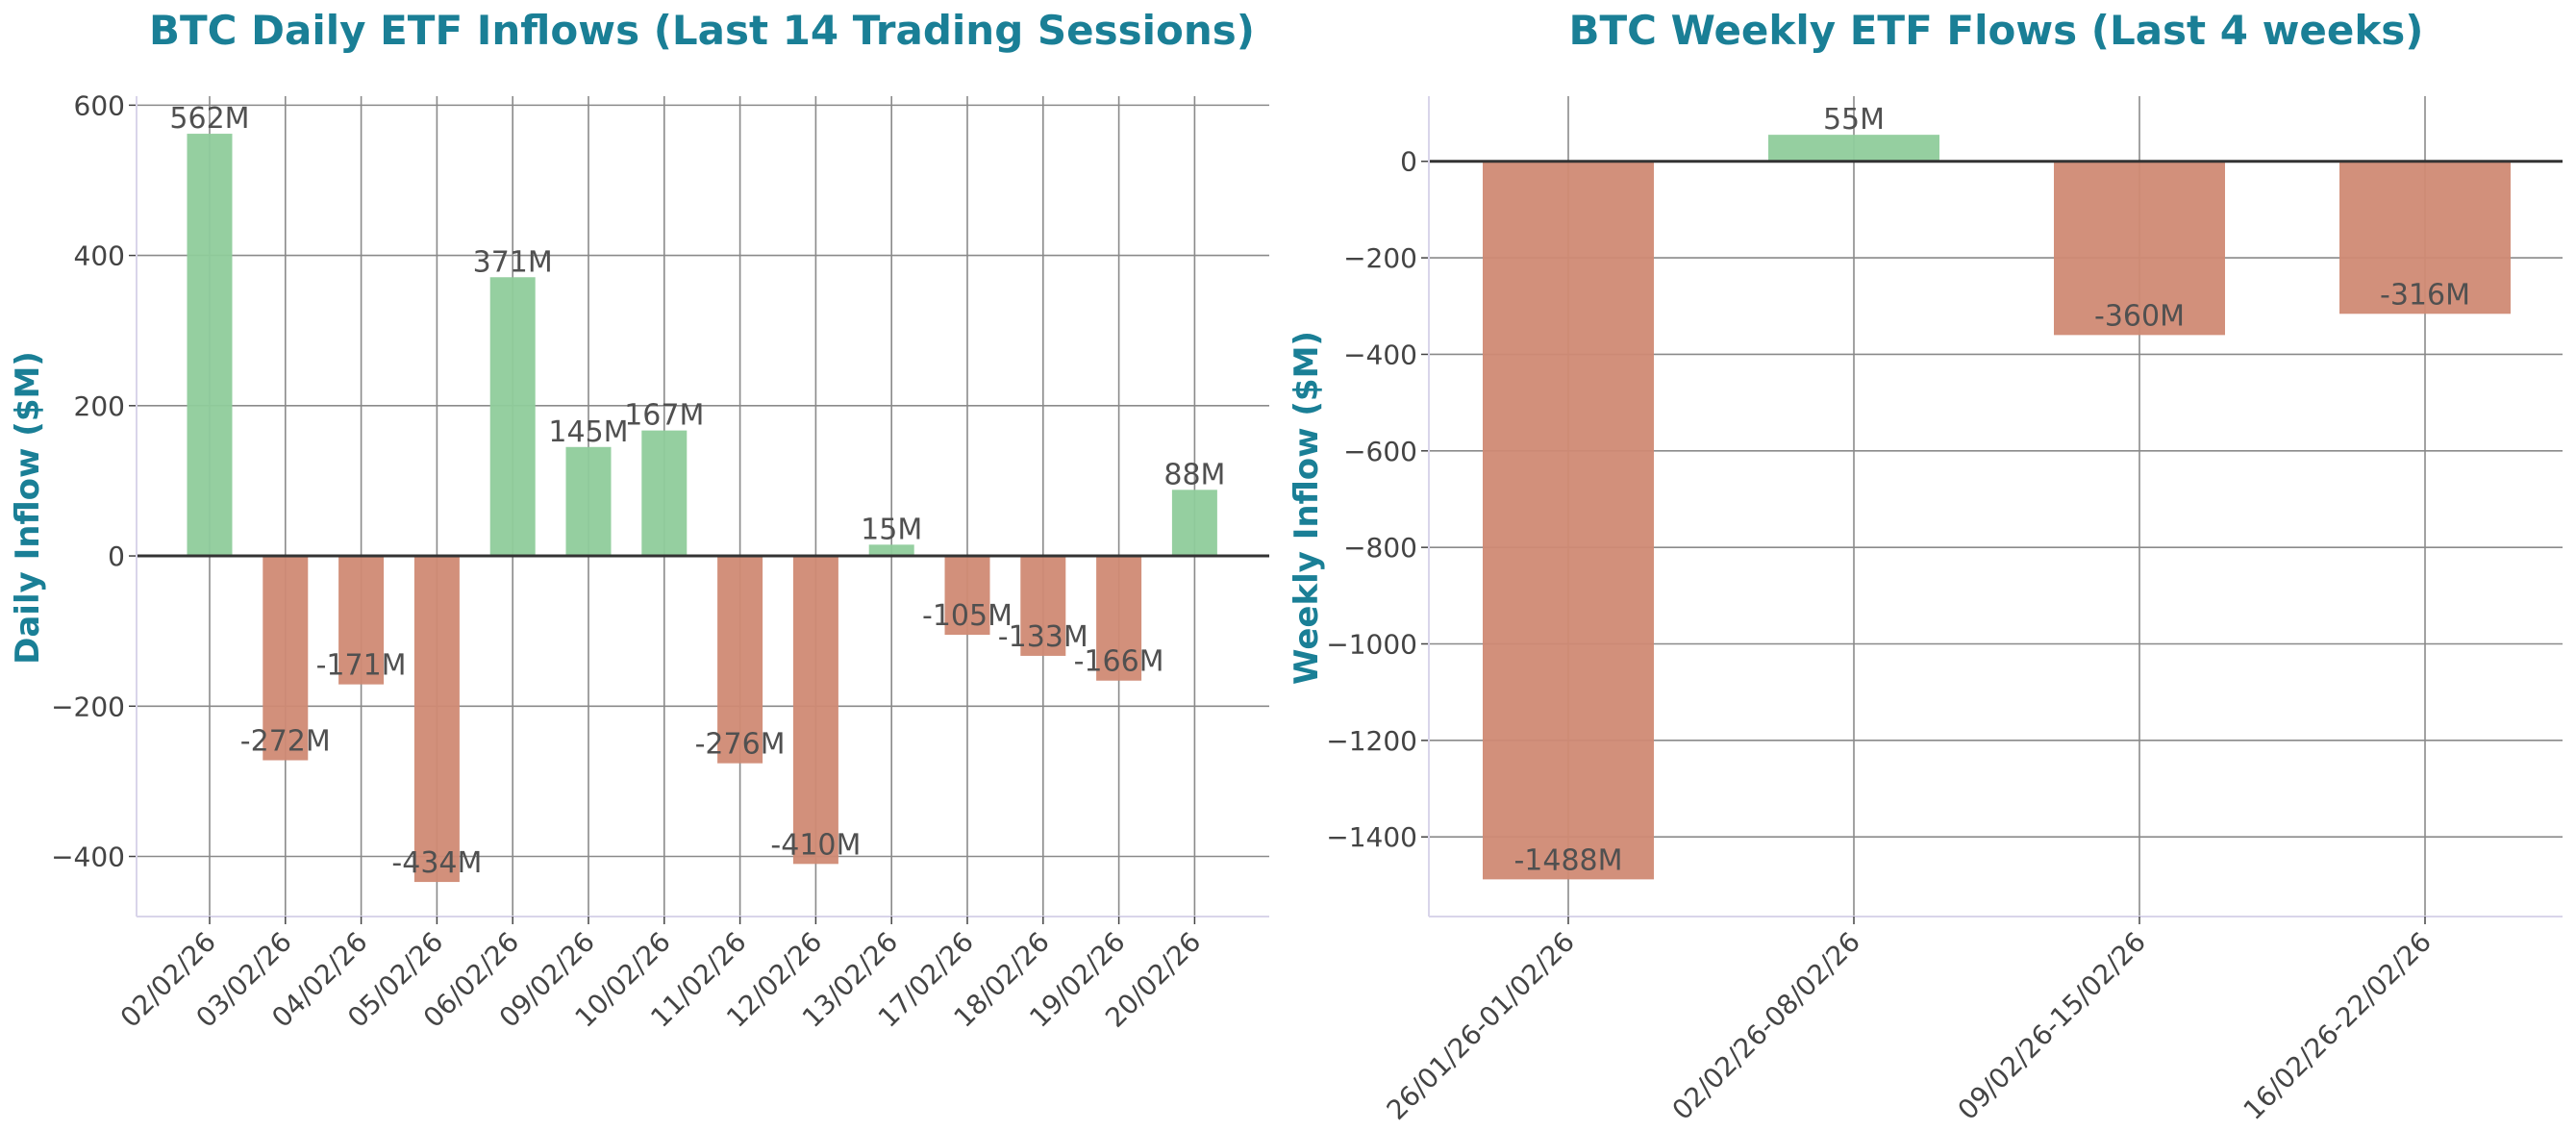  What do you see at coordinates (588, 432) in the screenshot?
I see `daily-data-label: 145M` at bounding box center [588, 432].